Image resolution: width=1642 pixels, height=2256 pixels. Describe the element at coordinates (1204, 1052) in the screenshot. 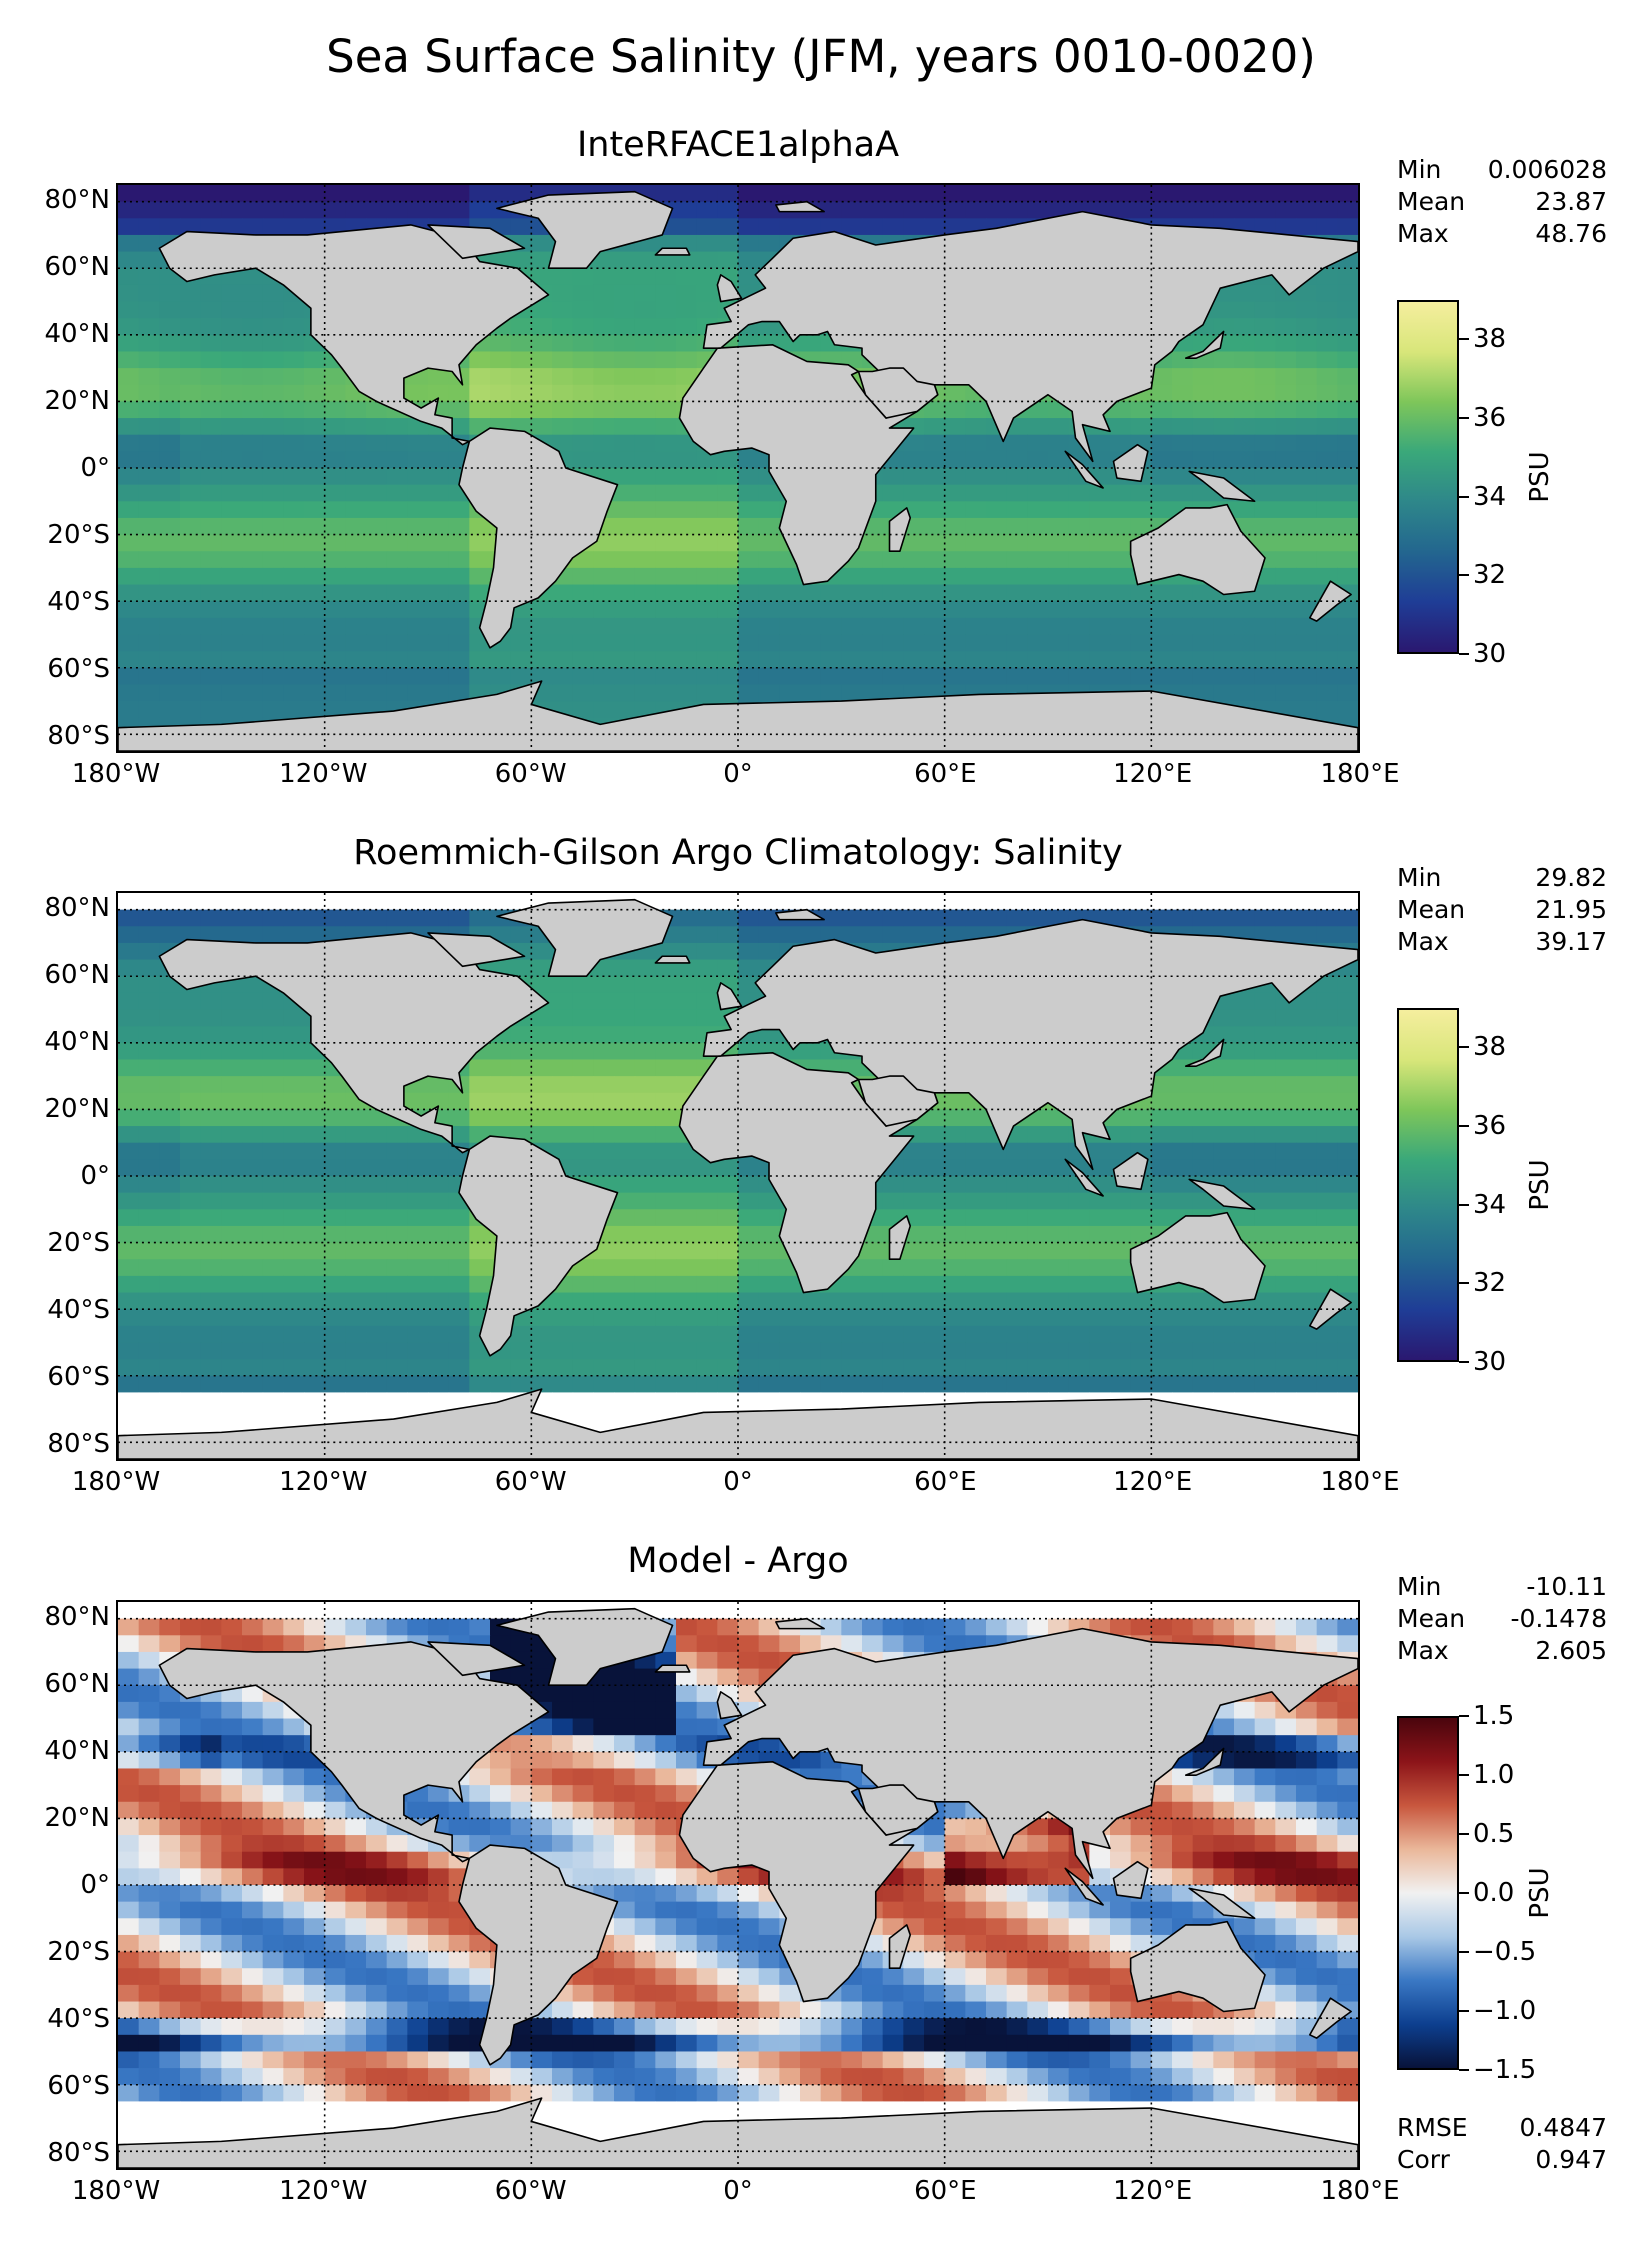

I see `land-japan` at that location.